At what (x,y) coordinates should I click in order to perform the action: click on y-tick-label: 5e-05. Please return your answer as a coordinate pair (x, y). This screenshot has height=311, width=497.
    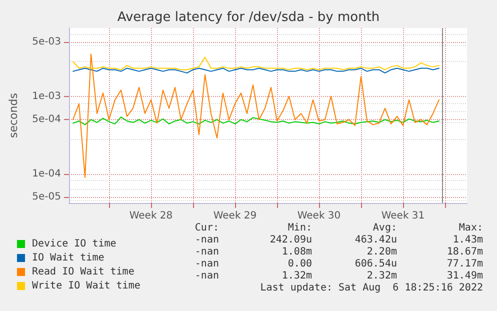
    Looking at the image, I should click on (46, 197).